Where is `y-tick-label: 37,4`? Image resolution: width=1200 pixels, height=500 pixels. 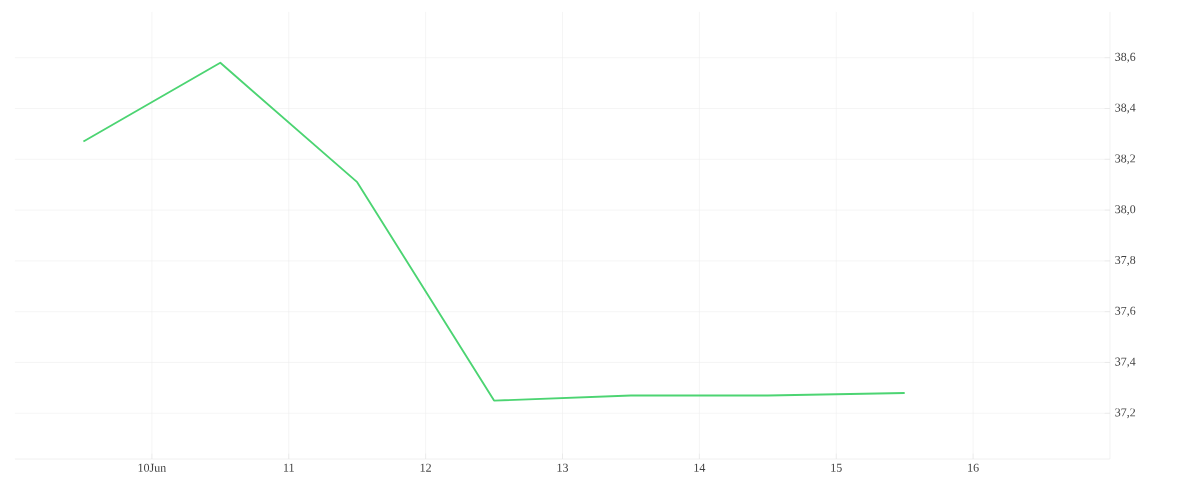
y-tick-label: 37,4 is located at coordinates (1125, 362).